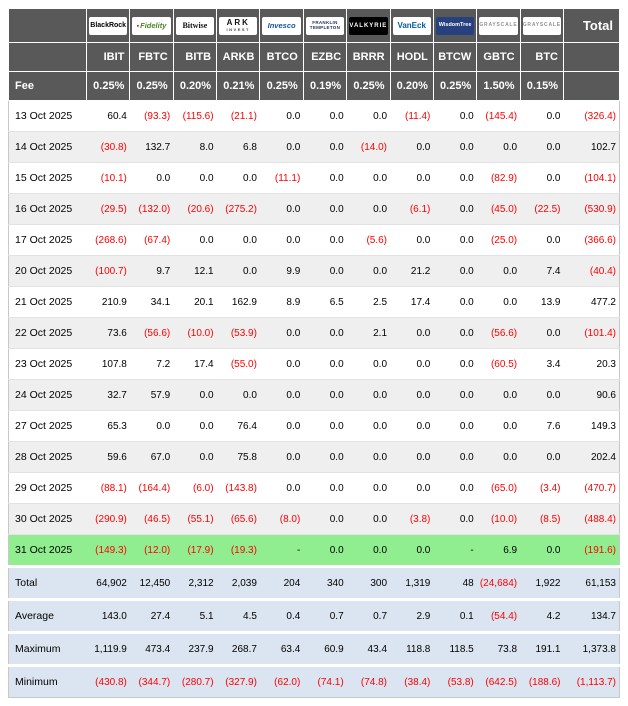  What do you see at coordinates (411, 25) in the screenshot?
I see `vaneck-logo: VanEck` at bounding box center [411, 25].